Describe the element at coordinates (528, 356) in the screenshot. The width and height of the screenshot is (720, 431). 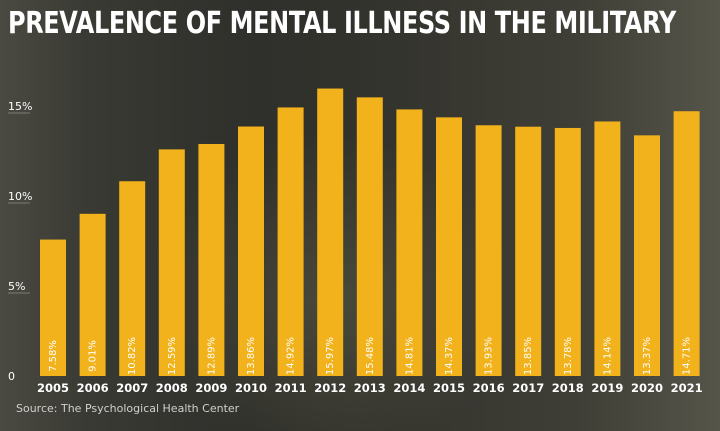
I see `bar-value-label: 13.85%` at that location.